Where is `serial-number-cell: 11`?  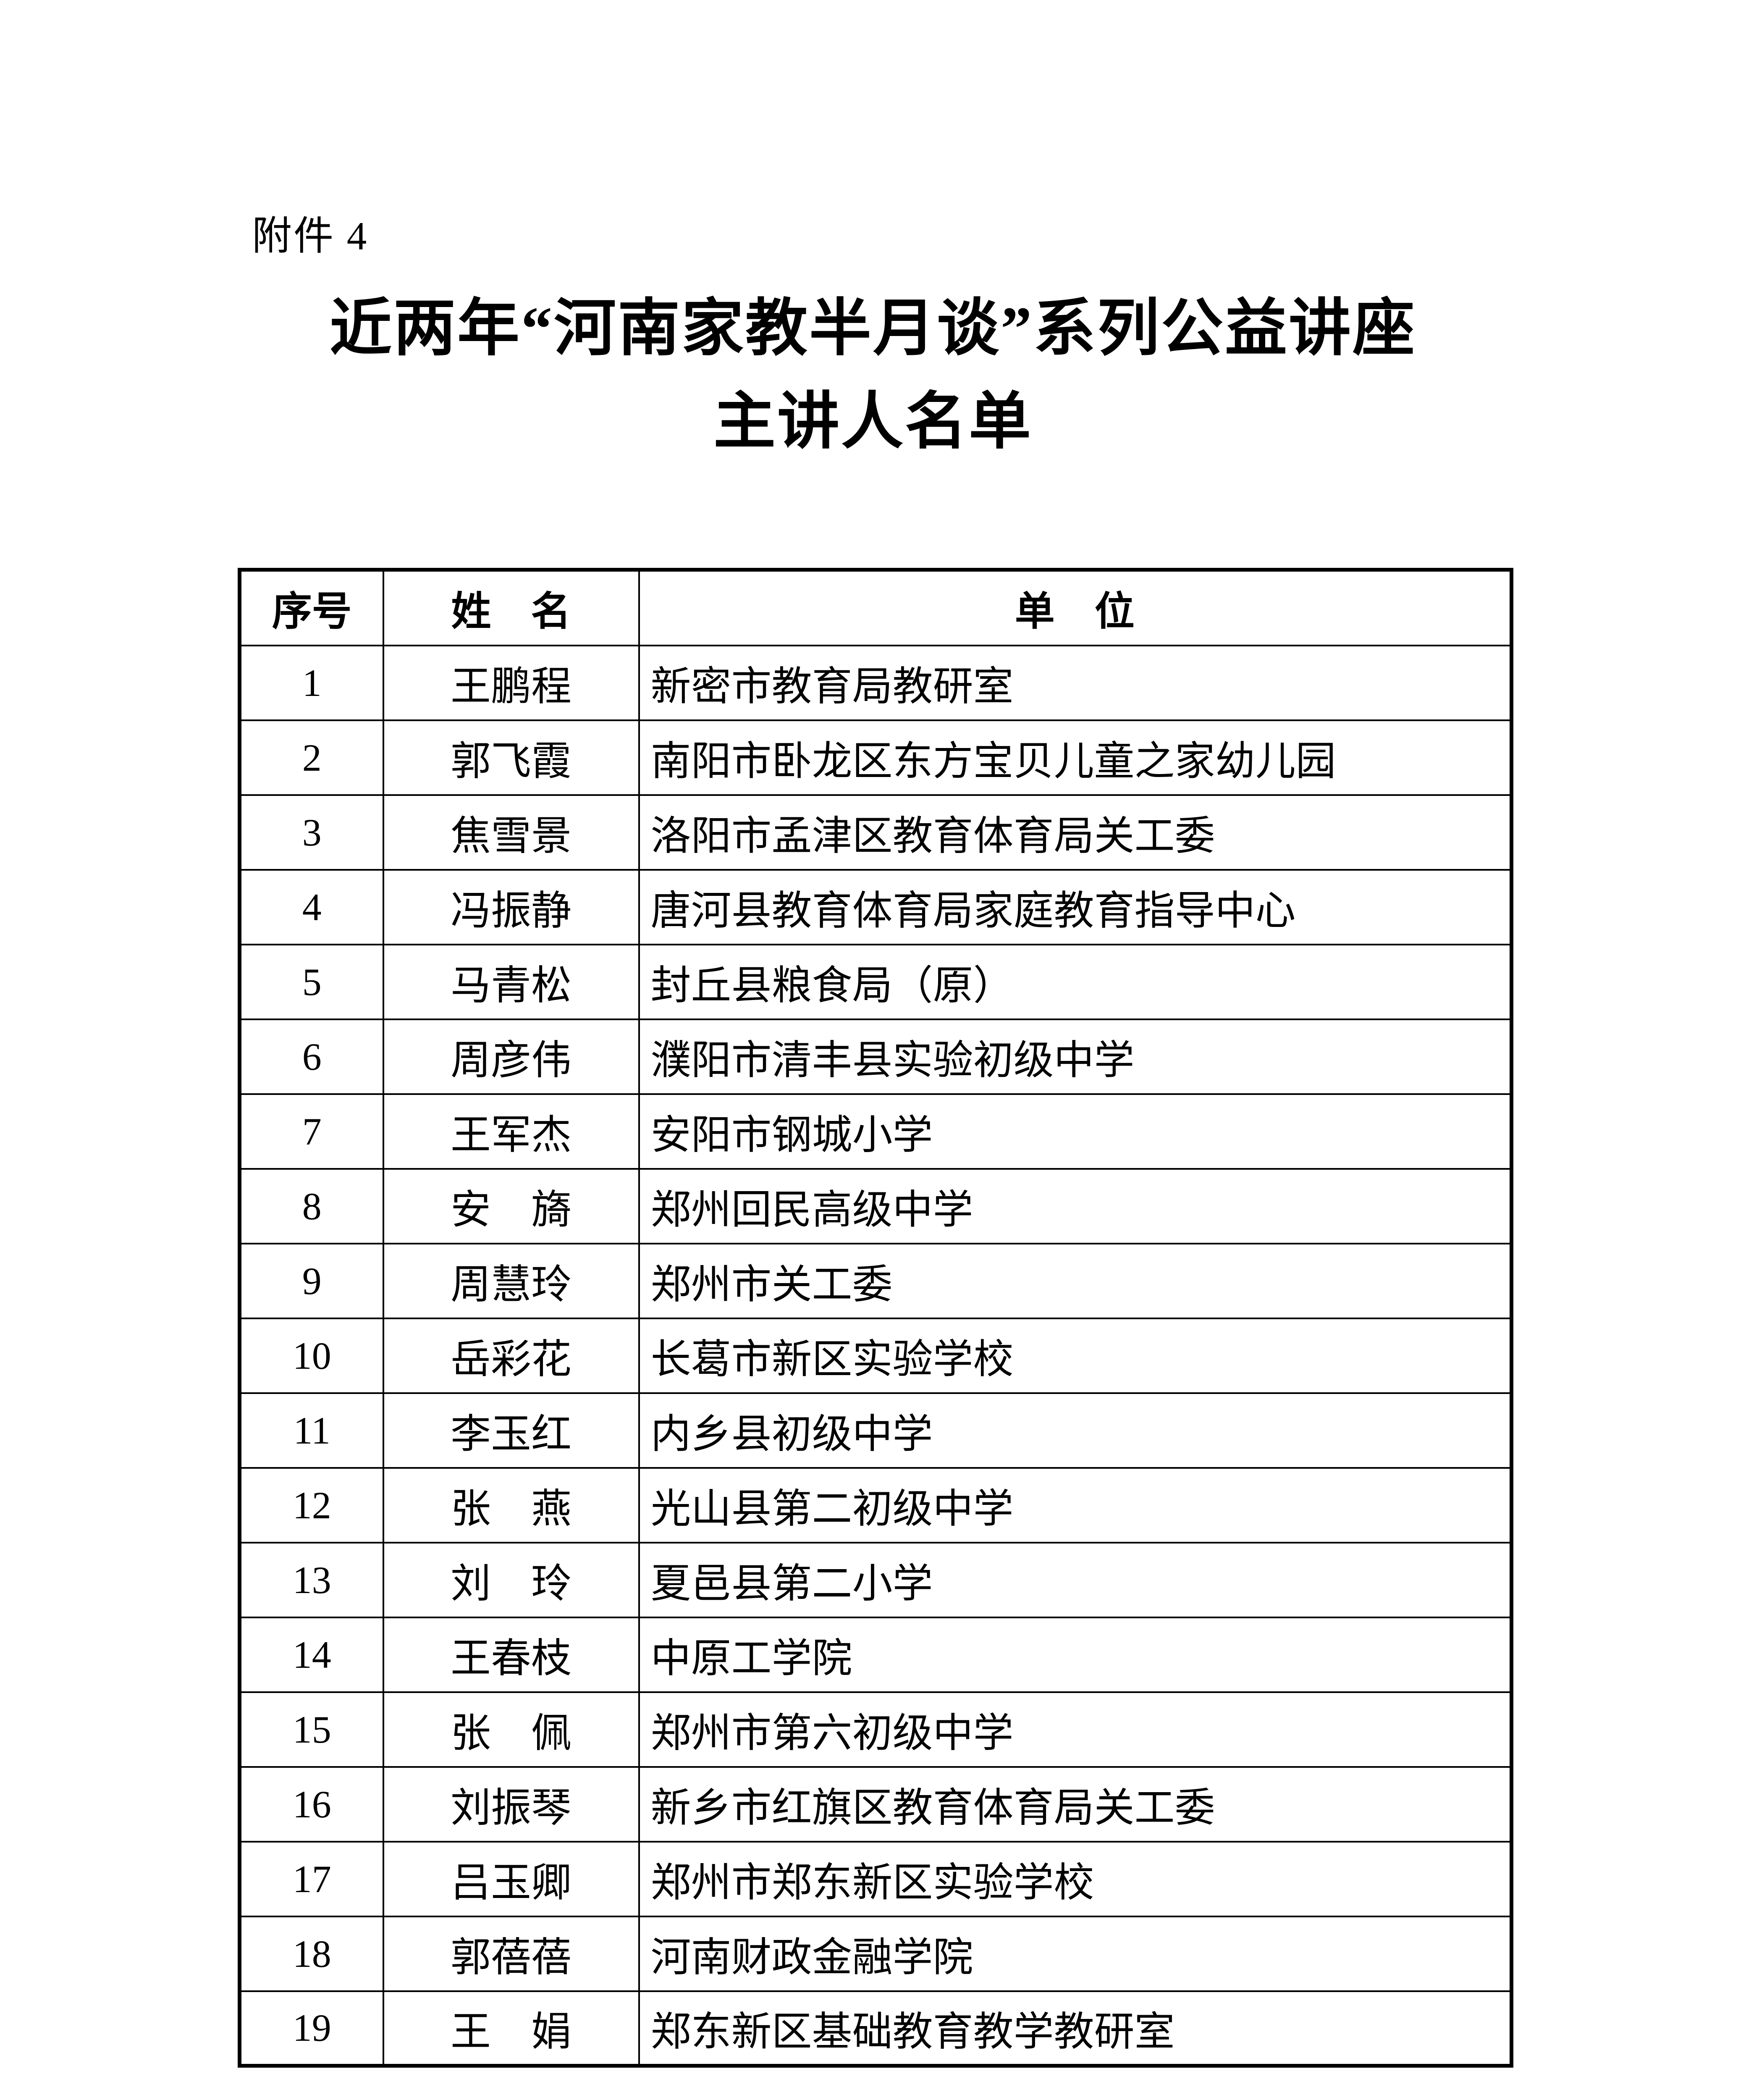
serial-number-cell: 11 is located at coordinates (311, 1430).